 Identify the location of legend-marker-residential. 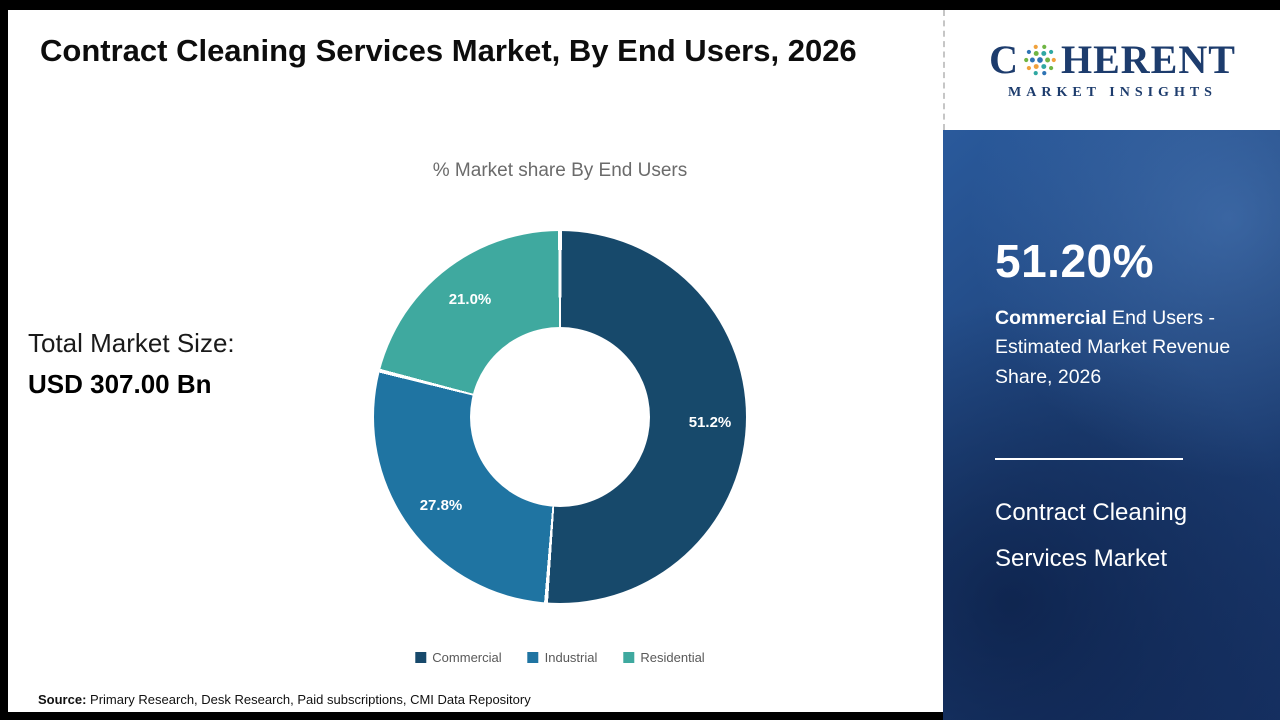
(629, 657).